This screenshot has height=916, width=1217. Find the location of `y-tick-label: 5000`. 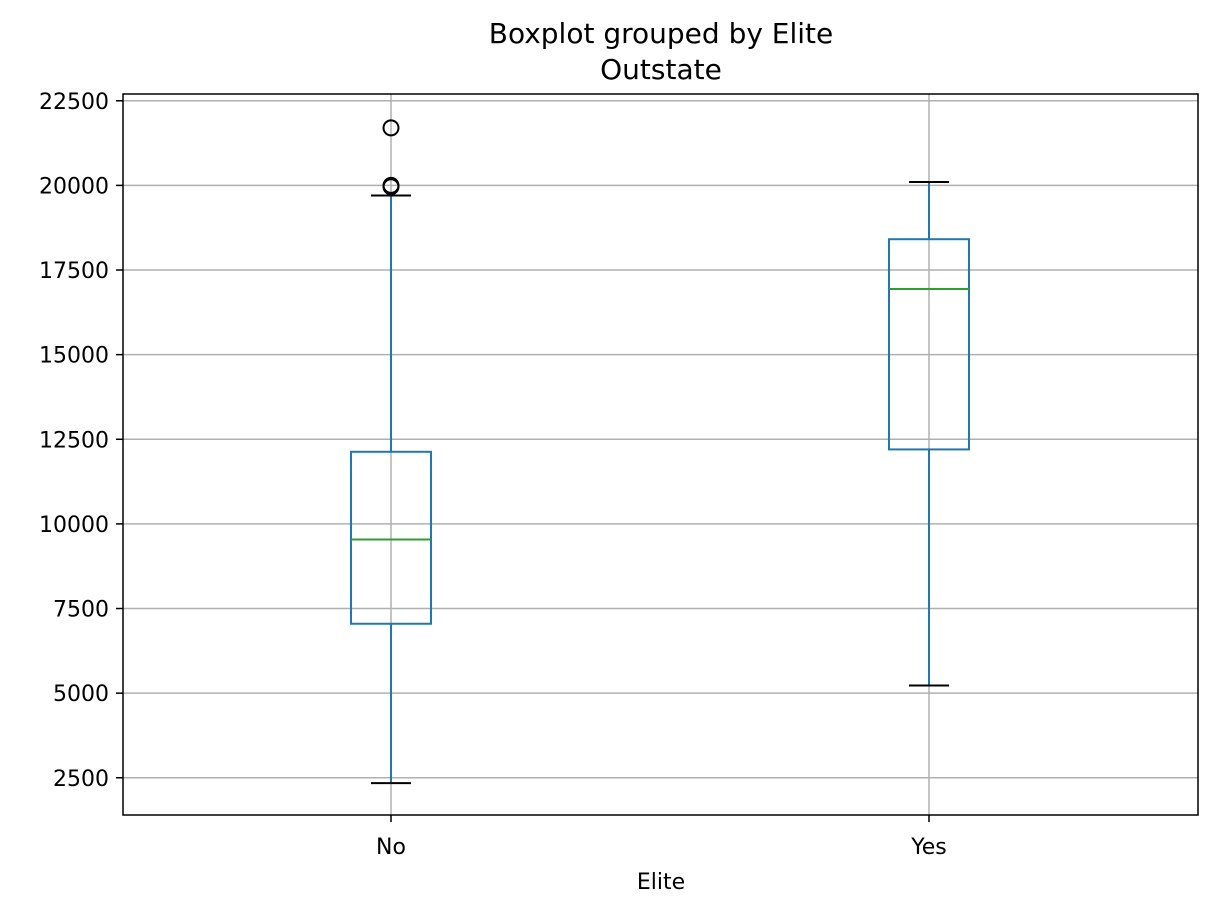

y-tick-label: 5000 is located at coordinates (81, 694).